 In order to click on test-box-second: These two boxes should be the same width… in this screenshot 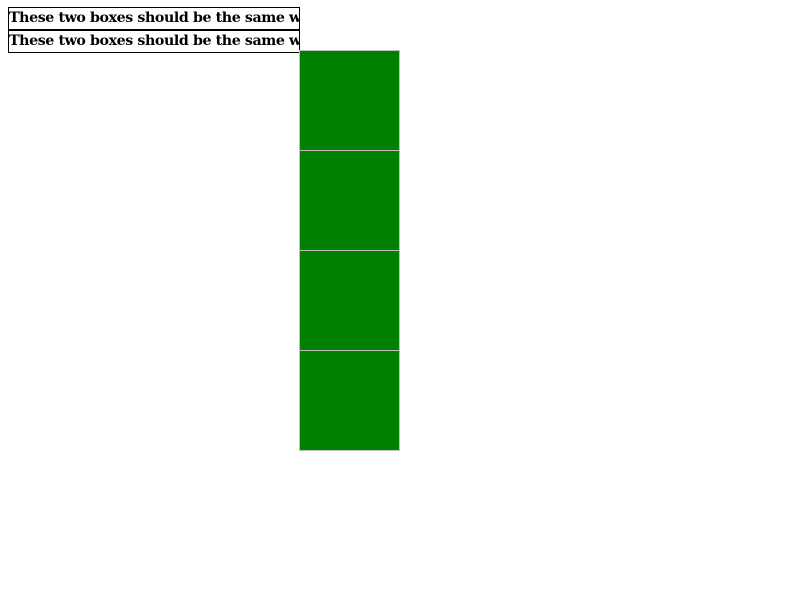, I will do `click(154, 41)`.